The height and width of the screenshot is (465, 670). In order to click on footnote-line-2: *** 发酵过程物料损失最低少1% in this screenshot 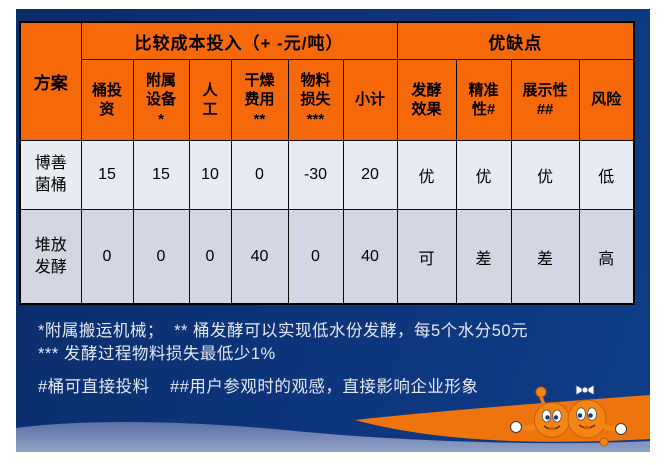, I will do `click(157, 354)`.